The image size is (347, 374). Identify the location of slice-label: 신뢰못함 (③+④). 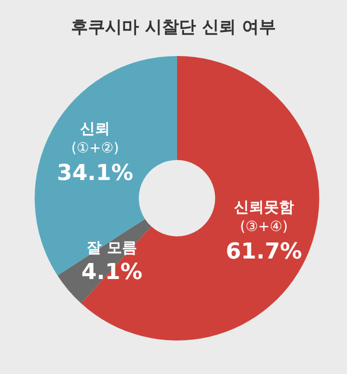
(264, 216).